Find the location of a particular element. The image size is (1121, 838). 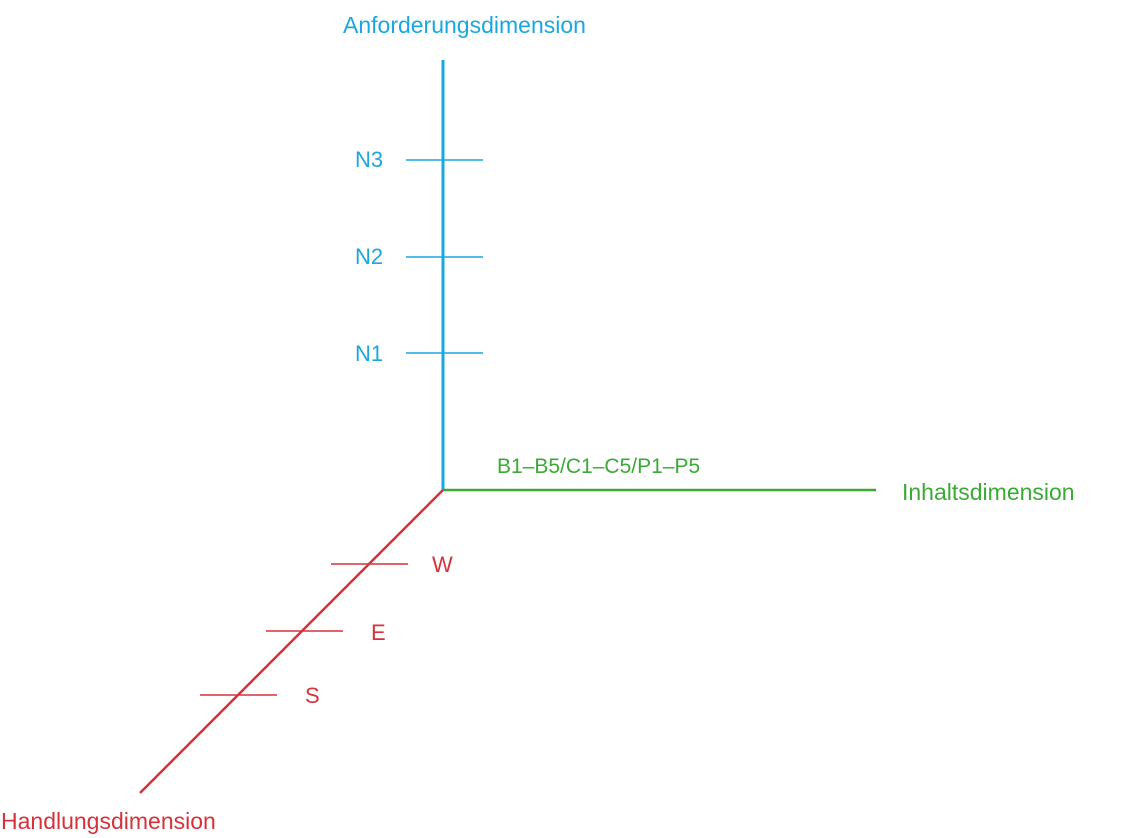

horizontal-axis-range-label: B1–B5/C1–C5/P1–P5 is located at coordinates (599, 466).